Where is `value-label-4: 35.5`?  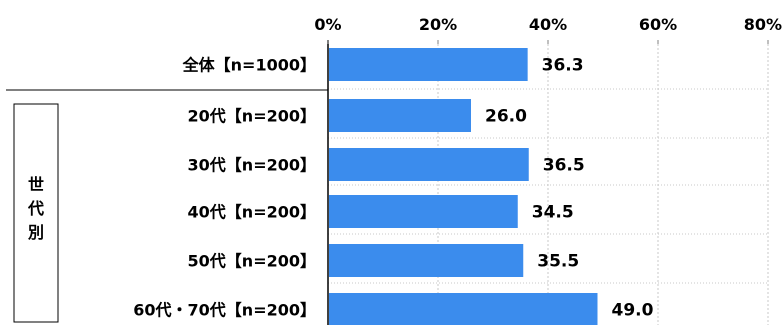 value-label-4: 35.5 is located at coordinates (558, 262).